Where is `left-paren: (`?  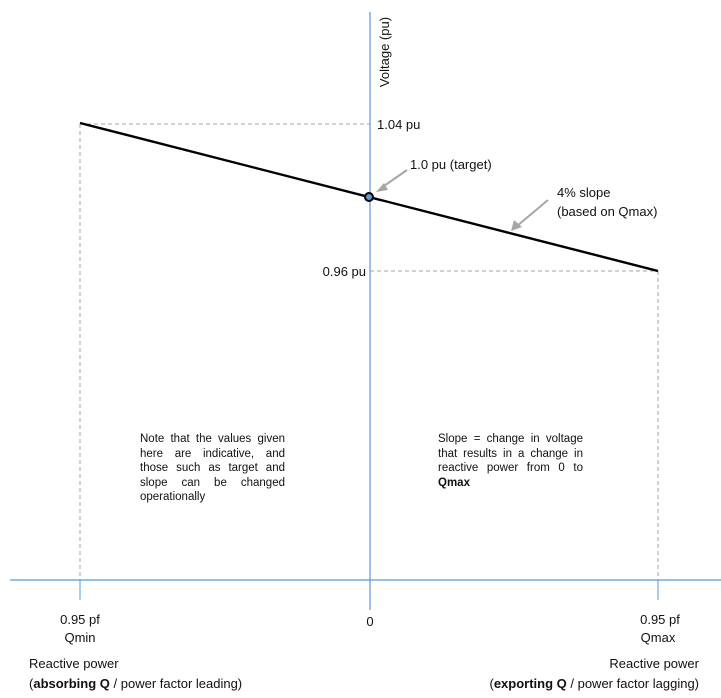
left-paren: ( is located at coordinates (31, 683).